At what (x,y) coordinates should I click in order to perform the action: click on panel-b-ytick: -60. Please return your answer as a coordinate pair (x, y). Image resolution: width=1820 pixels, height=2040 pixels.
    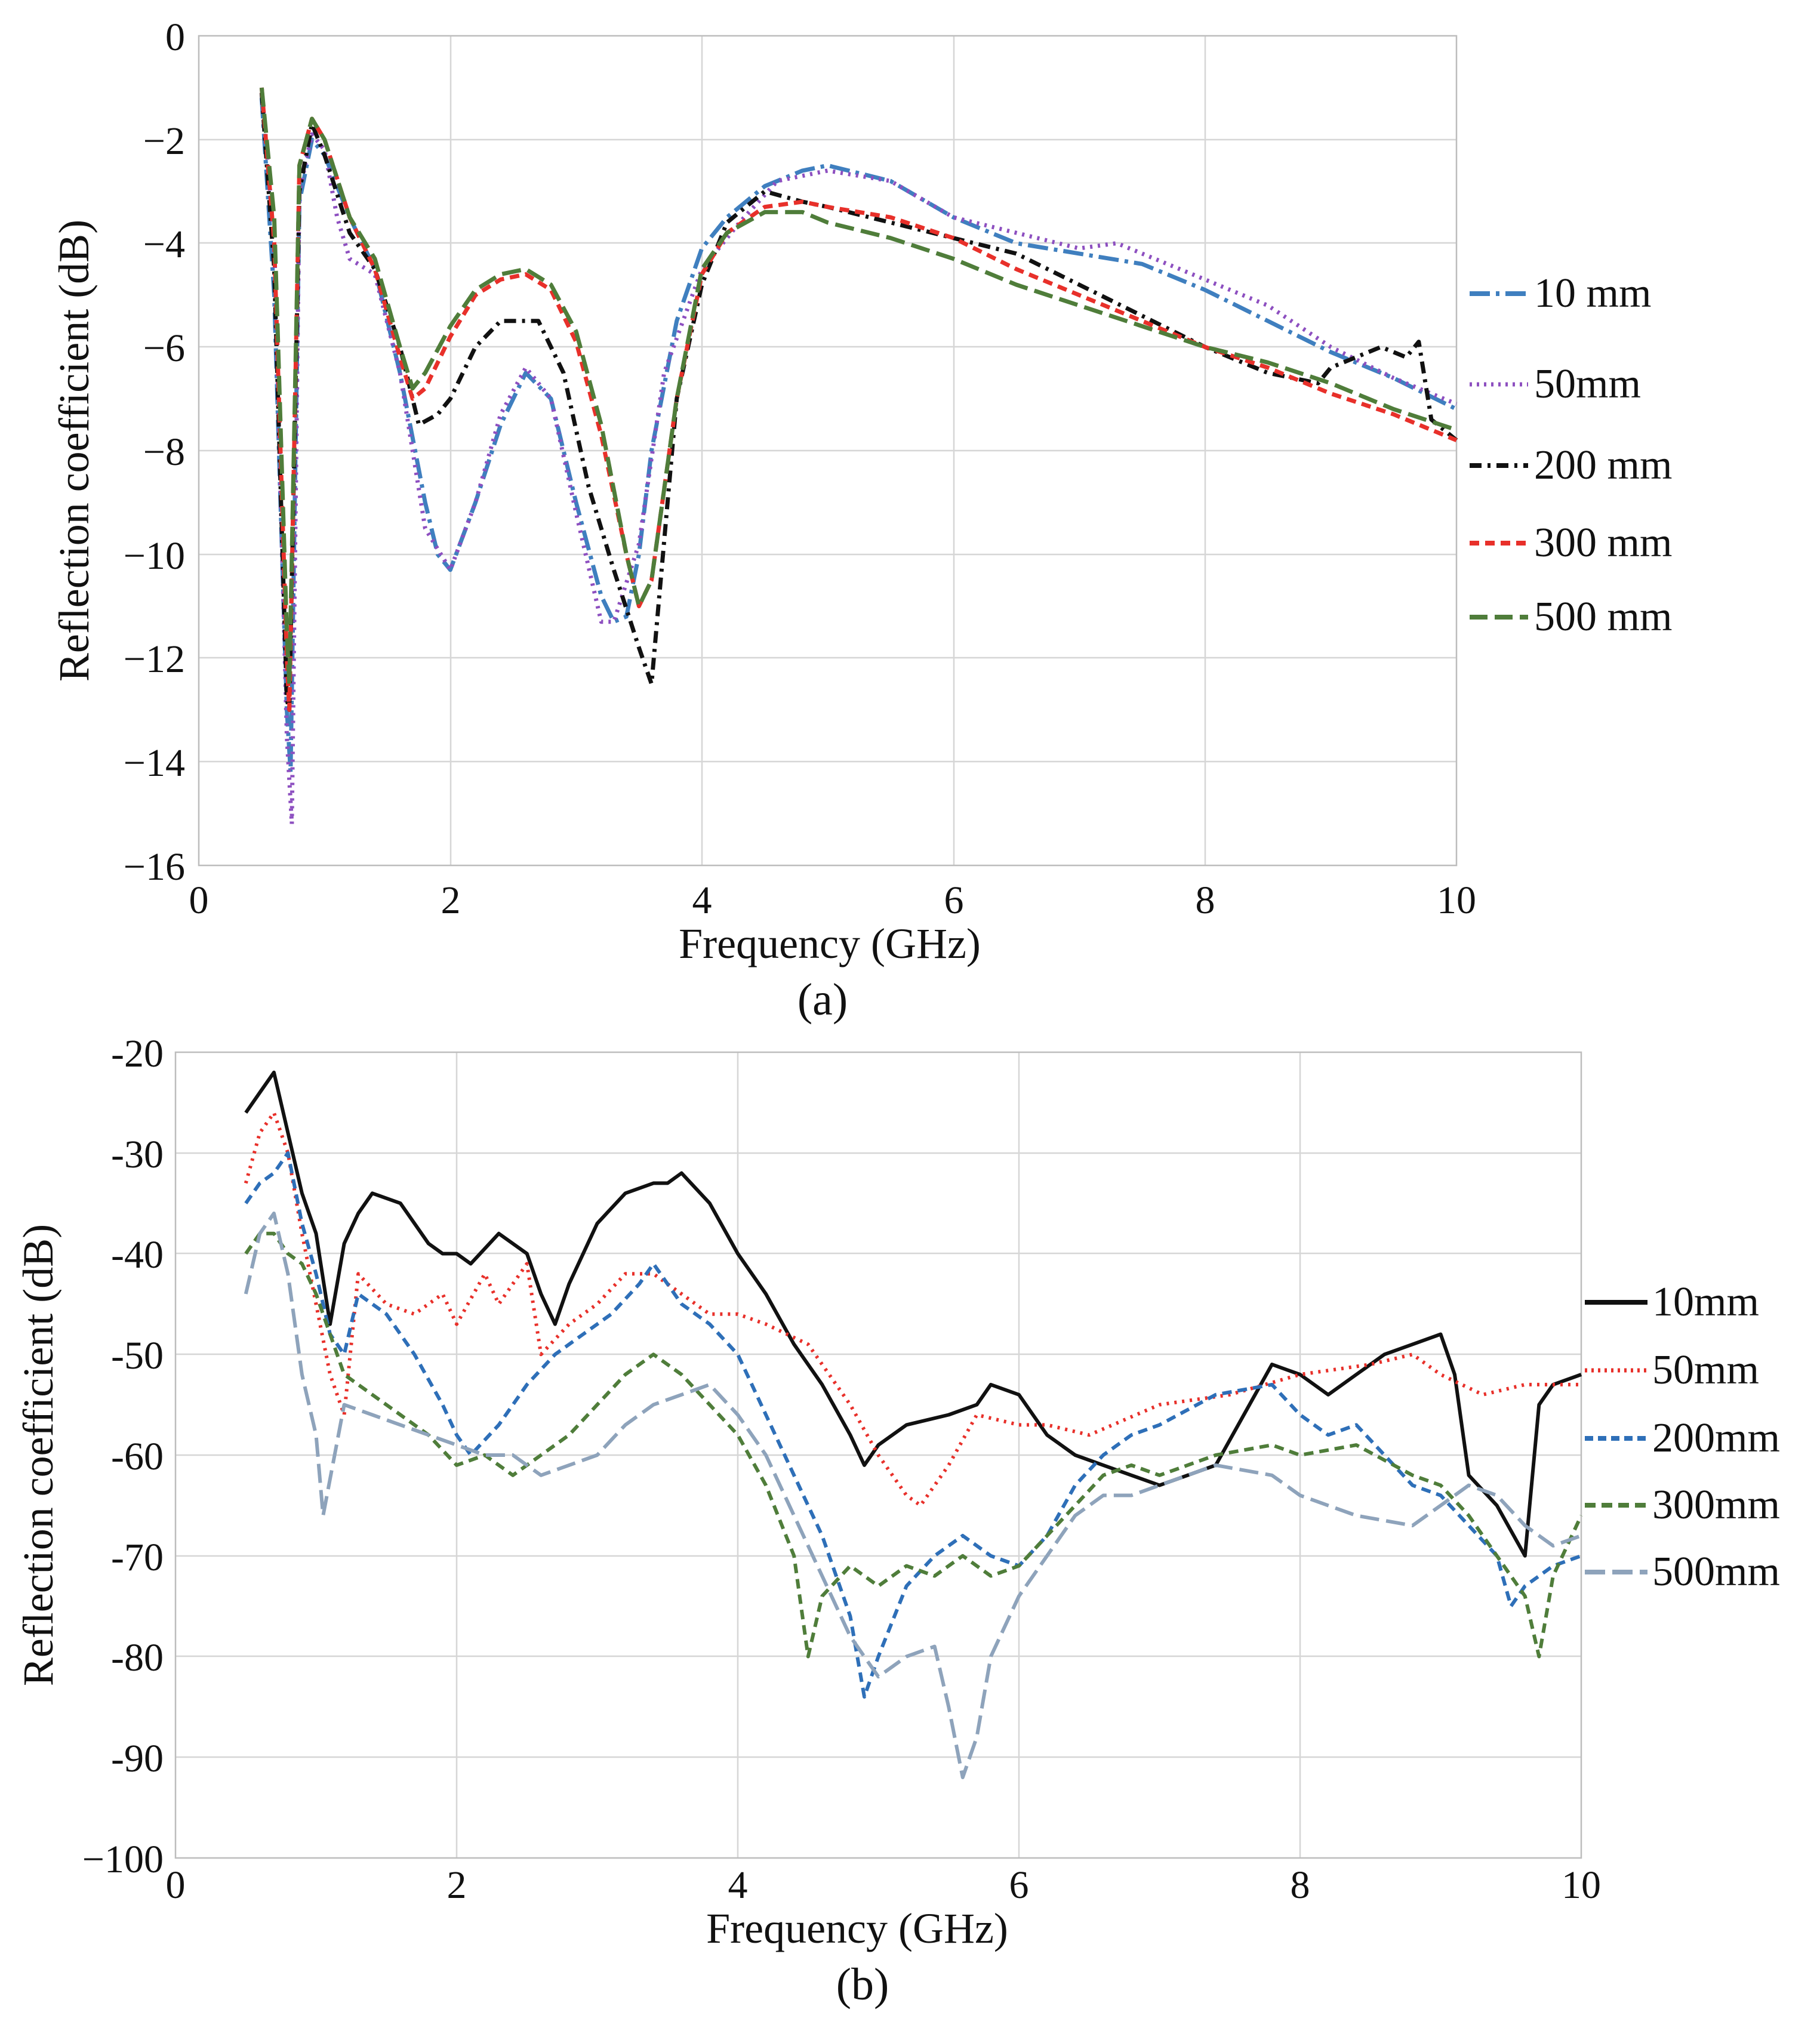
    Looking at the image, I should click on (138, 1456).